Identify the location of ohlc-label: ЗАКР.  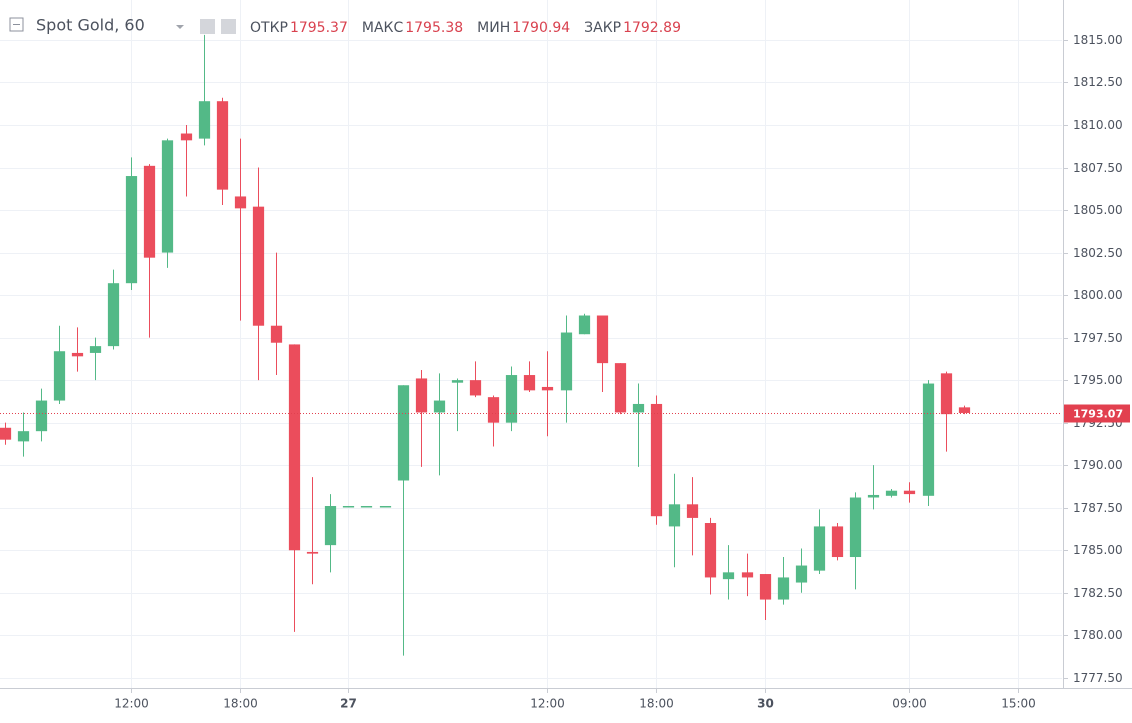
(602, 28).